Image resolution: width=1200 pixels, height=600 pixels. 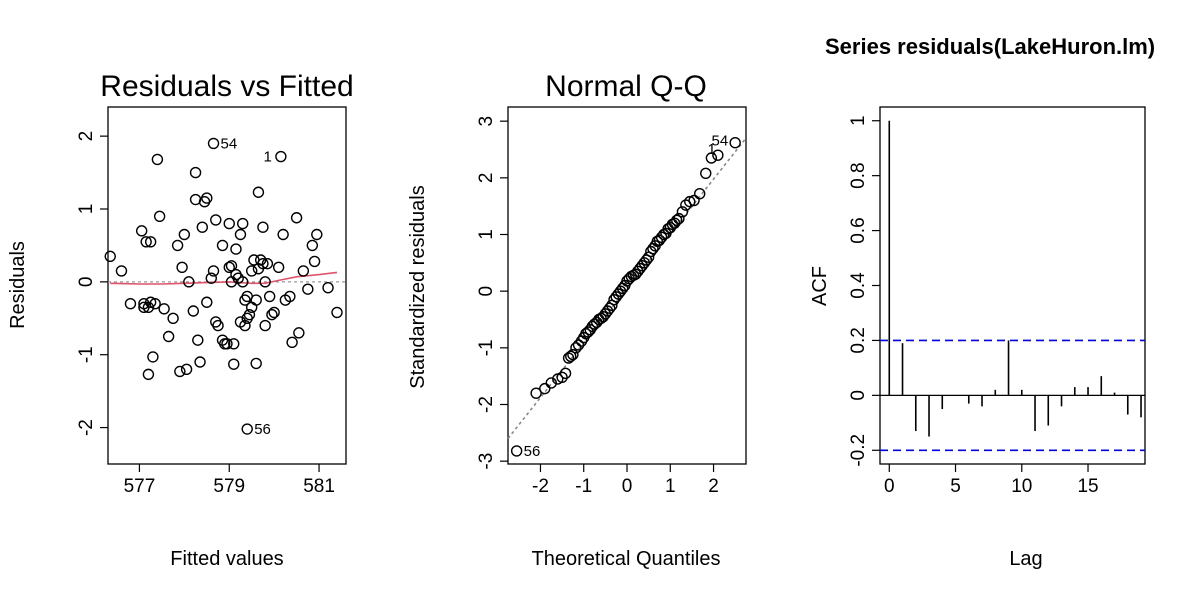 What do you see at coordinates (540, 486) in the screenshot?
I see `x-tick-label: -2` at bounding box center [540, 486].